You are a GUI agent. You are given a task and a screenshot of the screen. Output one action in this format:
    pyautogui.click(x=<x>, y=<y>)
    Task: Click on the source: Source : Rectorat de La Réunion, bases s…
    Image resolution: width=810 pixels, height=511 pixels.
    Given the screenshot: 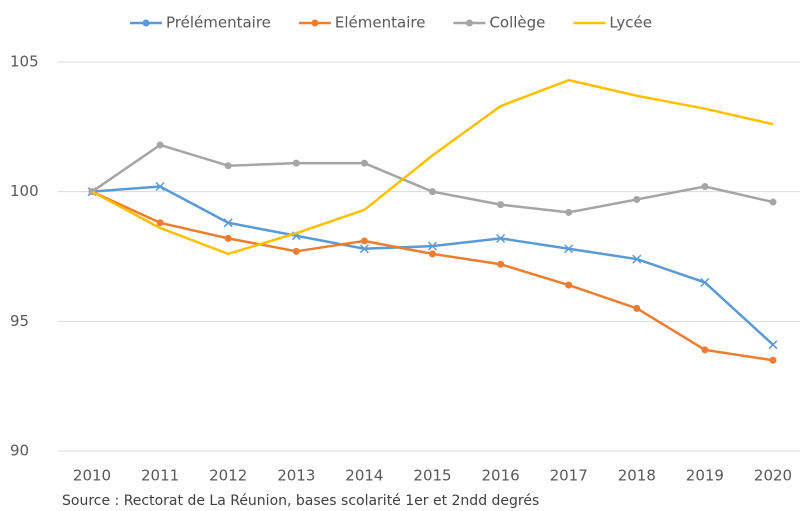 What is the action you would take?
    pyautogui.click(x=300, y=501)
    